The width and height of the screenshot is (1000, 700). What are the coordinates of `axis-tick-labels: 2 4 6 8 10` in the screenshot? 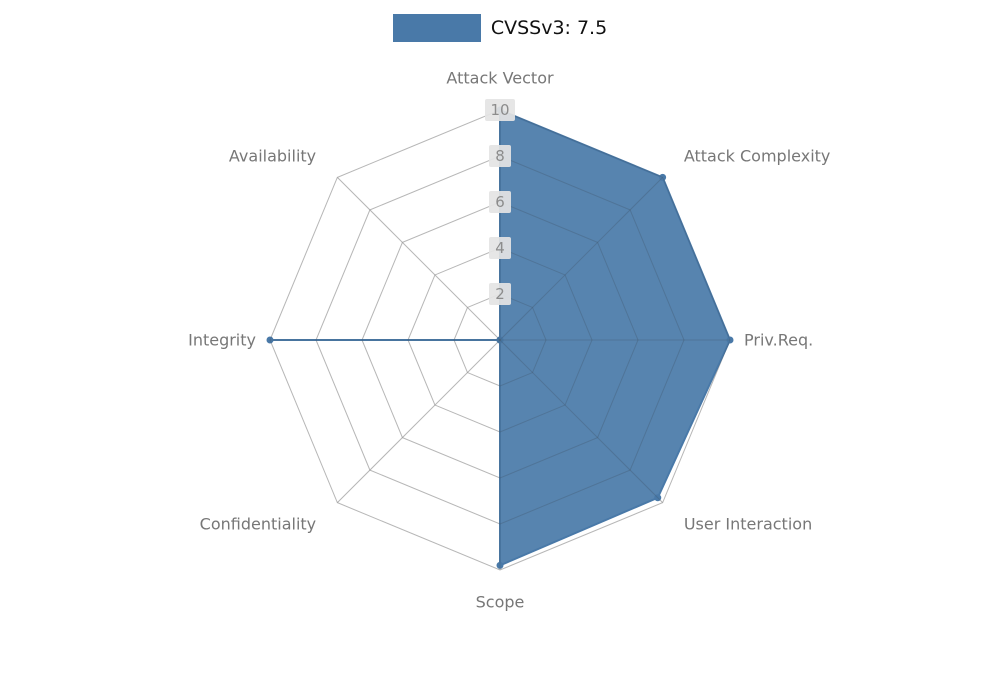 It's located at (500, 202).